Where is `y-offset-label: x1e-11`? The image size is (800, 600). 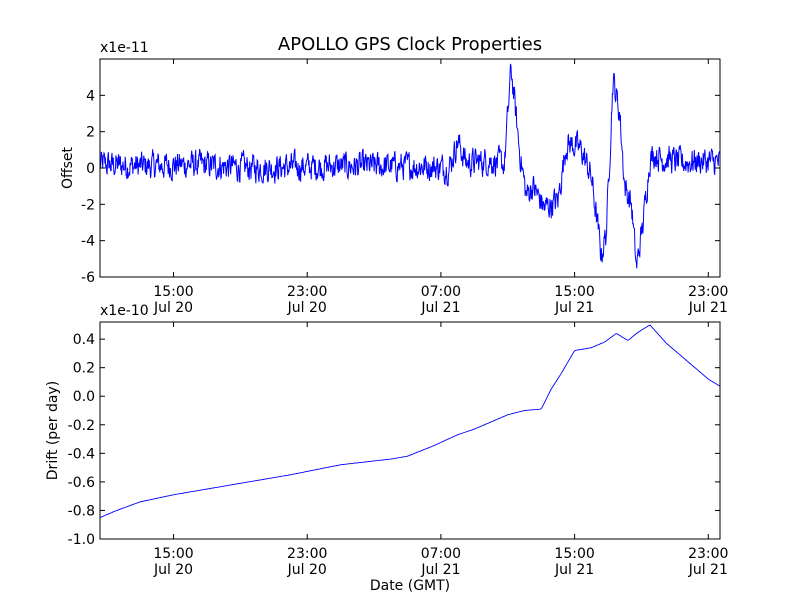
y-offset-label: x1e-11 is located at coordinates (124, 48).